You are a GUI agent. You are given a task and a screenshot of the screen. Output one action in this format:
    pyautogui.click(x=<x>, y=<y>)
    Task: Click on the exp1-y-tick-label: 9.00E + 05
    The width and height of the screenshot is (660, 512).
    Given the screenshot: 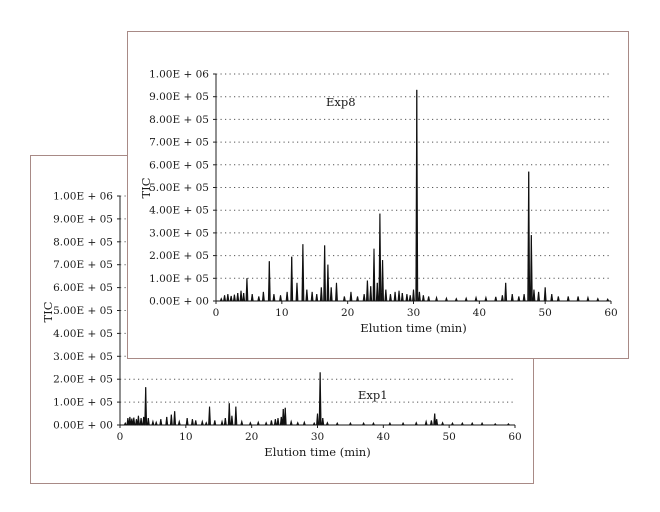 What is the action you would take?
    pyautogui.click(x=83, y=219)
    